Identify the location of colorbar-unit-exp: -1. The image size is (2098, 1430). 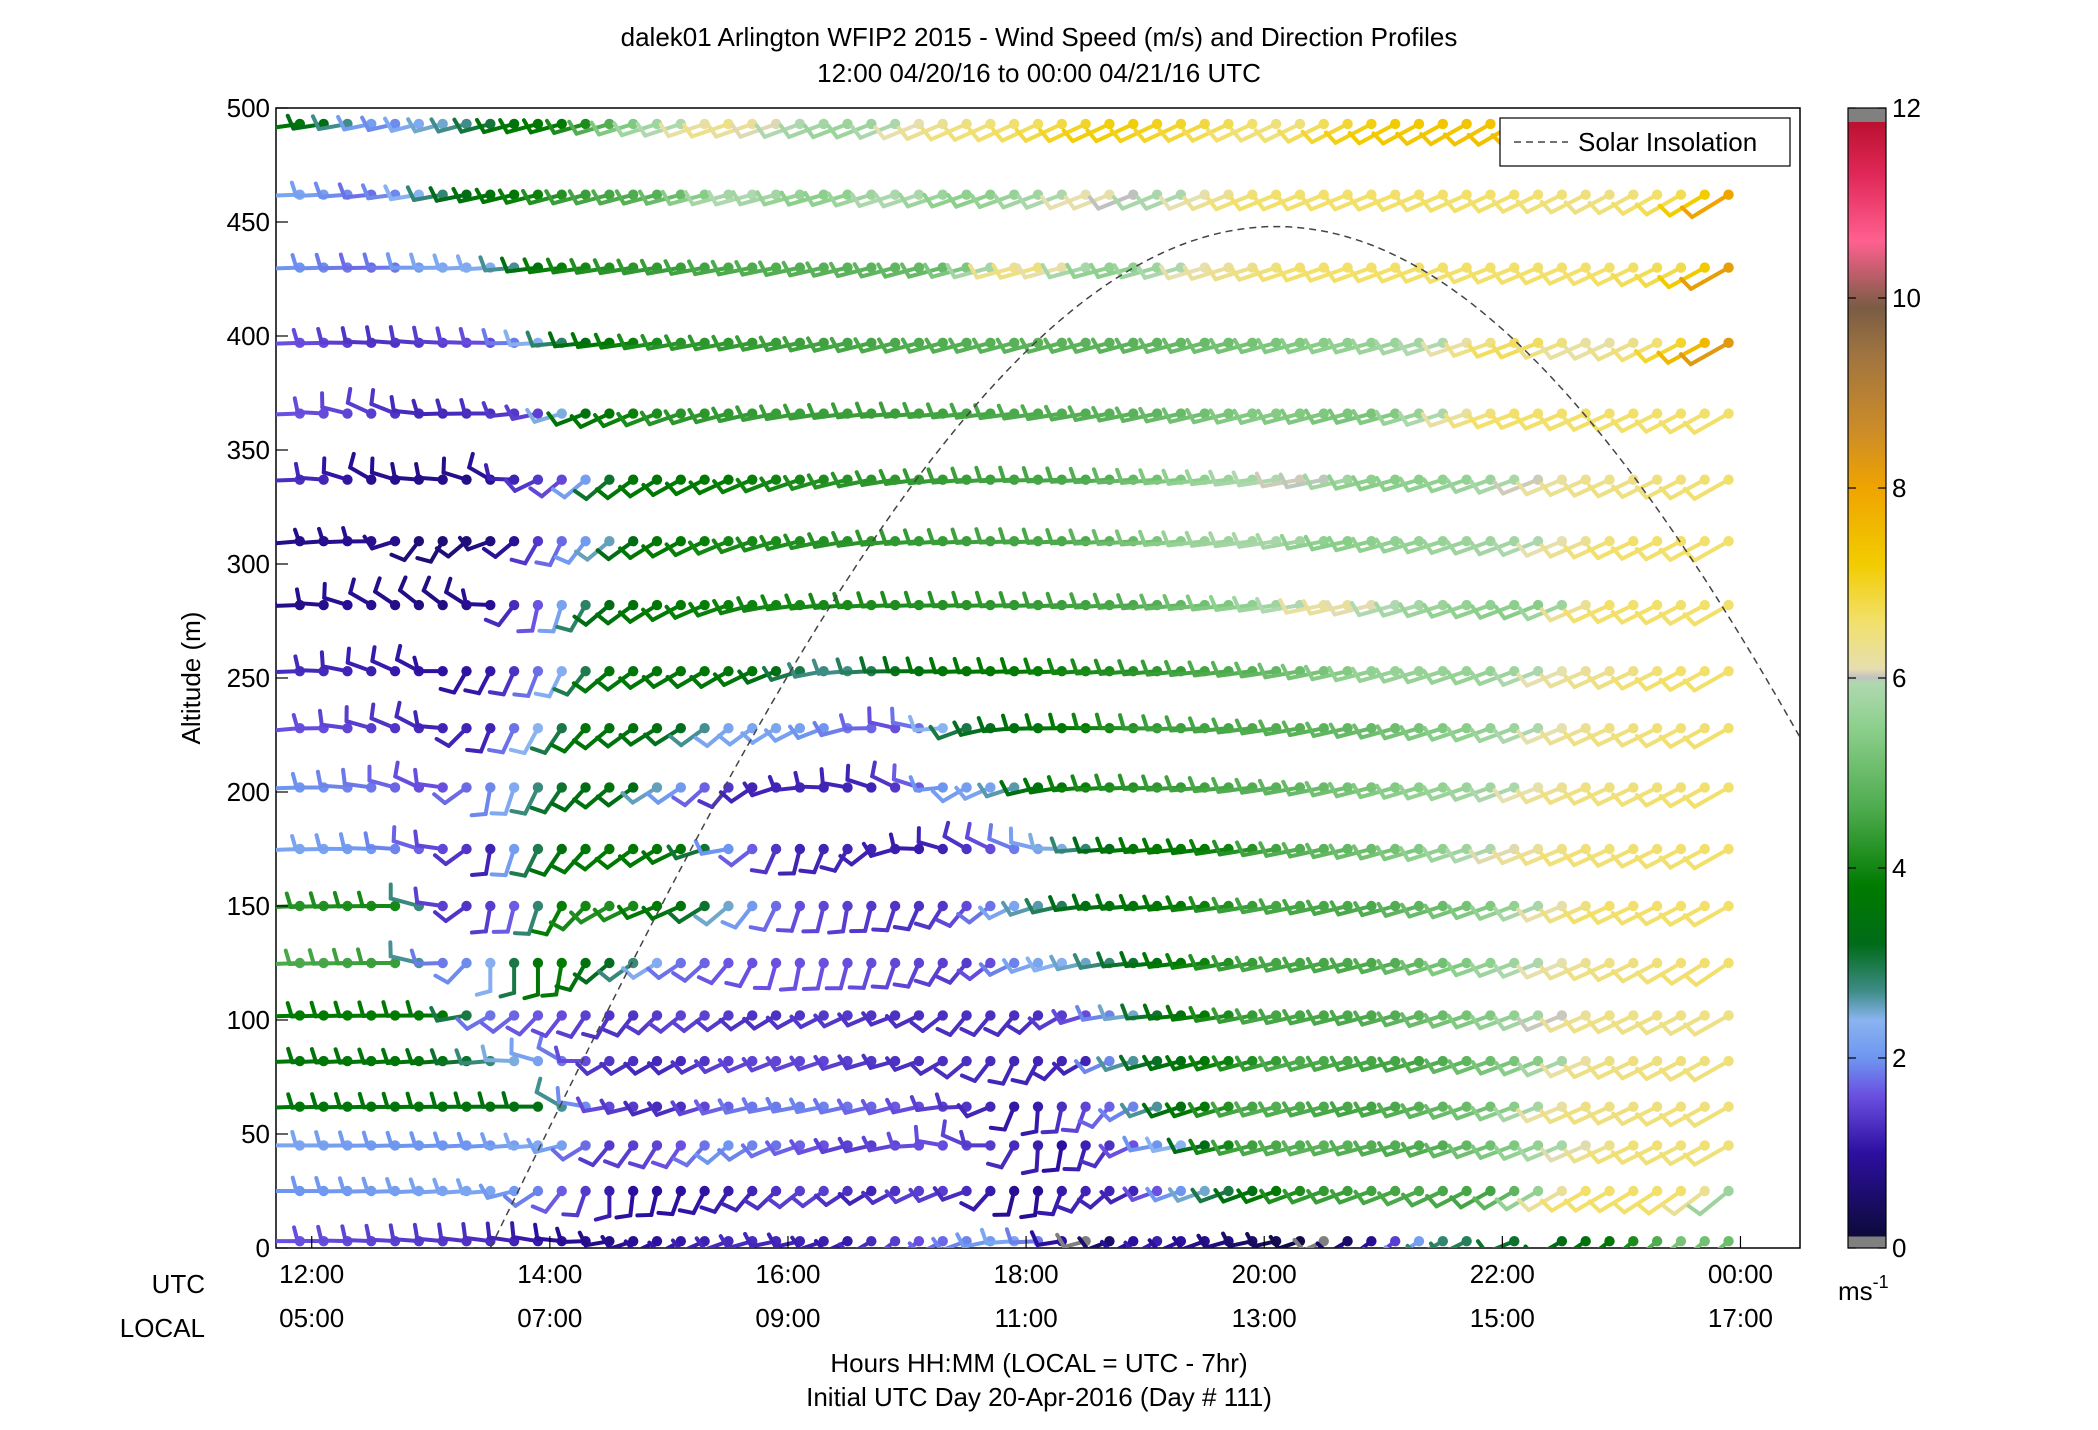
(1881, 1282).